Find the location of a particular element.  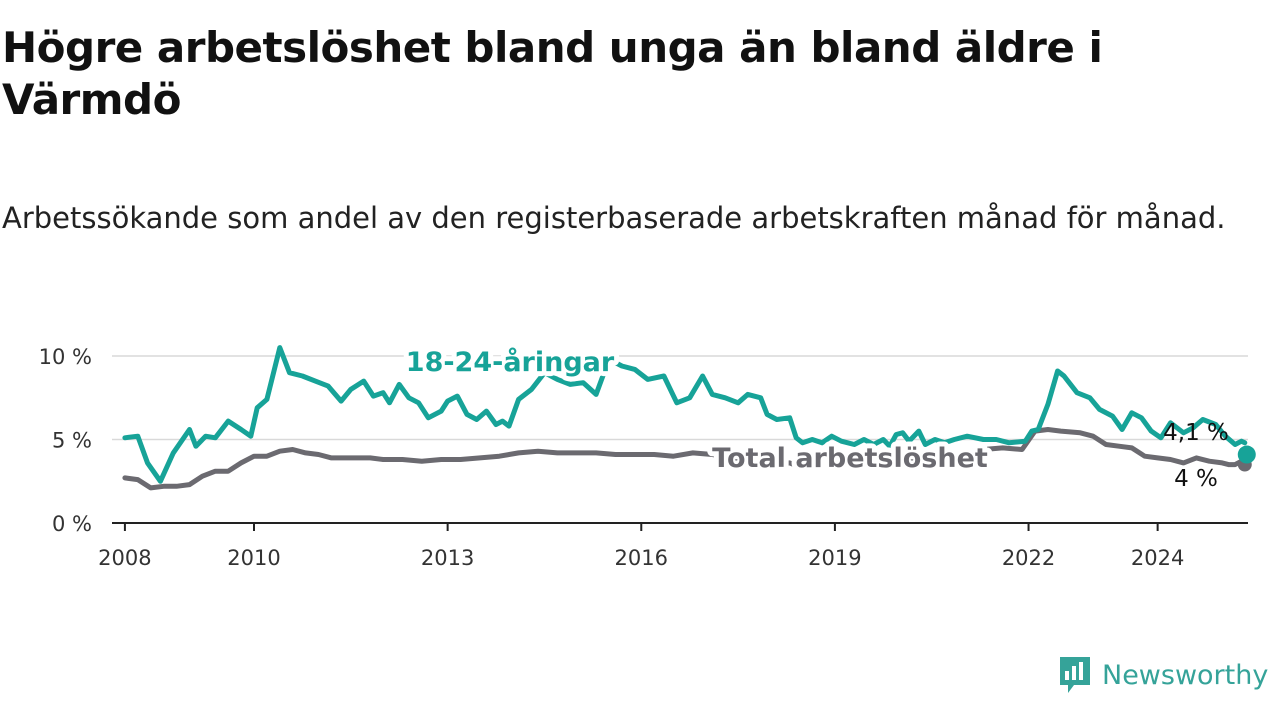

y-tick-label: 10 % is located at coordinates (65, 357).